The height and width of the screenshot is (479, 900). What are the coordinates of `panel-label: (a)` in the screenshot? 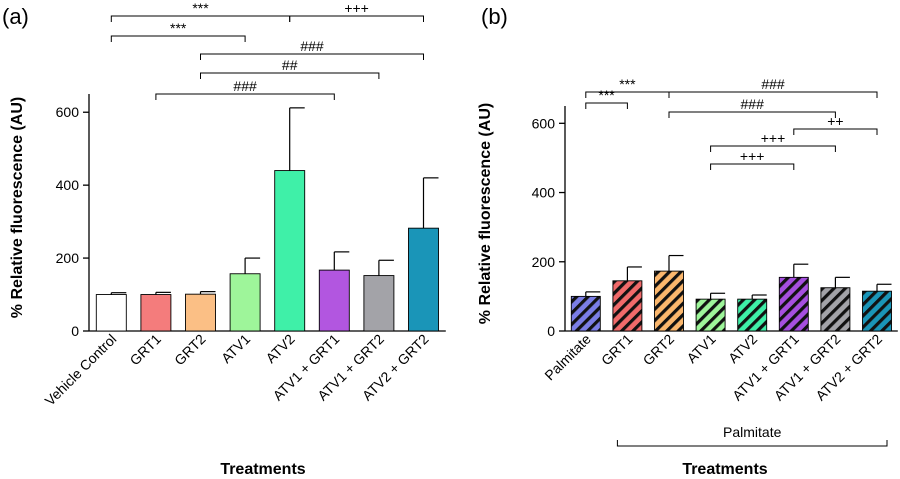 It's located at (15, 16).